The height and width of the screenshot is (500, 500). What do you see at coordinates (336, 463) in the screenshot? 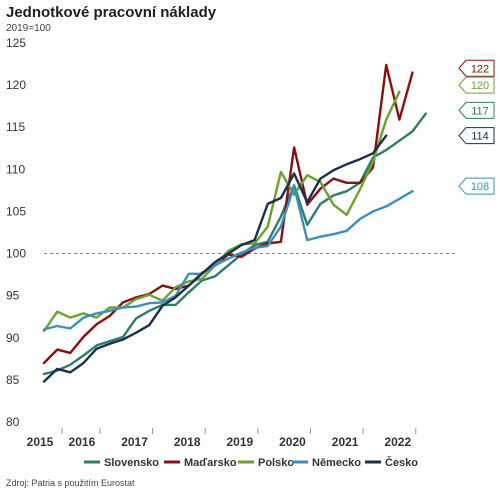
I see `legend-label-německo: Německo` at bounding box center [336, 463].